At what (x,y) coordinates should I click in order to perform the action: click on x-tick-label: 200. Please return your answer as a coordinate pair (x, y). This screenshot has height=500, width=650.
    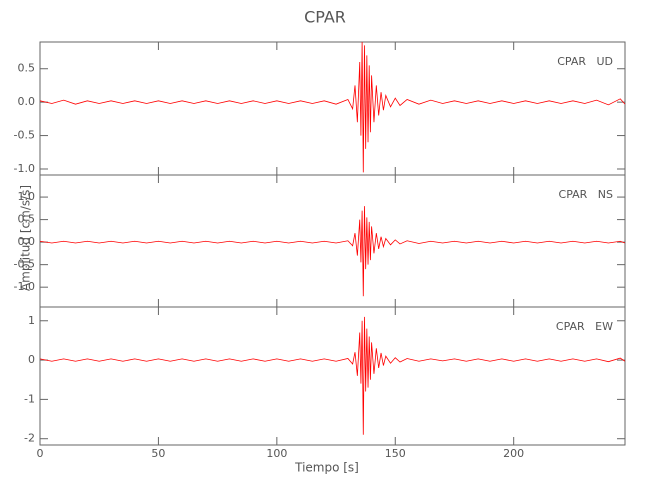
    Looking at the image, I should click on (513, 453).